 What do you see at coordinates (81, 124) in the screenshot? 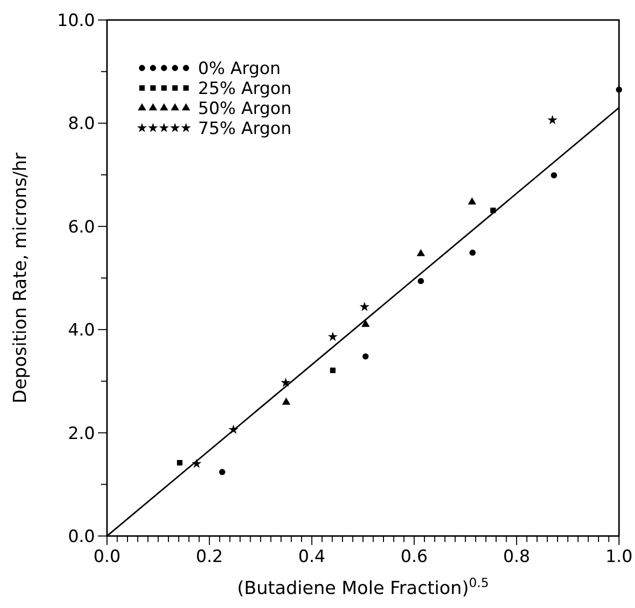
I see `y-tick-label: 8.0` at bounding box center [81, 124].